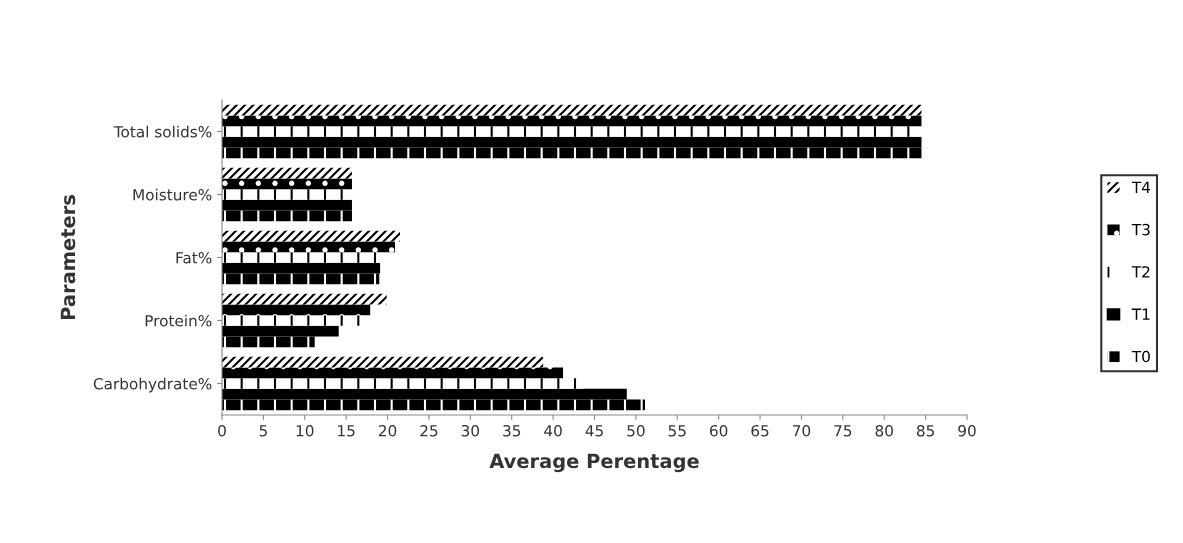 The image size is (1183, 543). Describe the element at coordinates (1140, 272) in the screenshot. I see `legend-label: T2` at that location.